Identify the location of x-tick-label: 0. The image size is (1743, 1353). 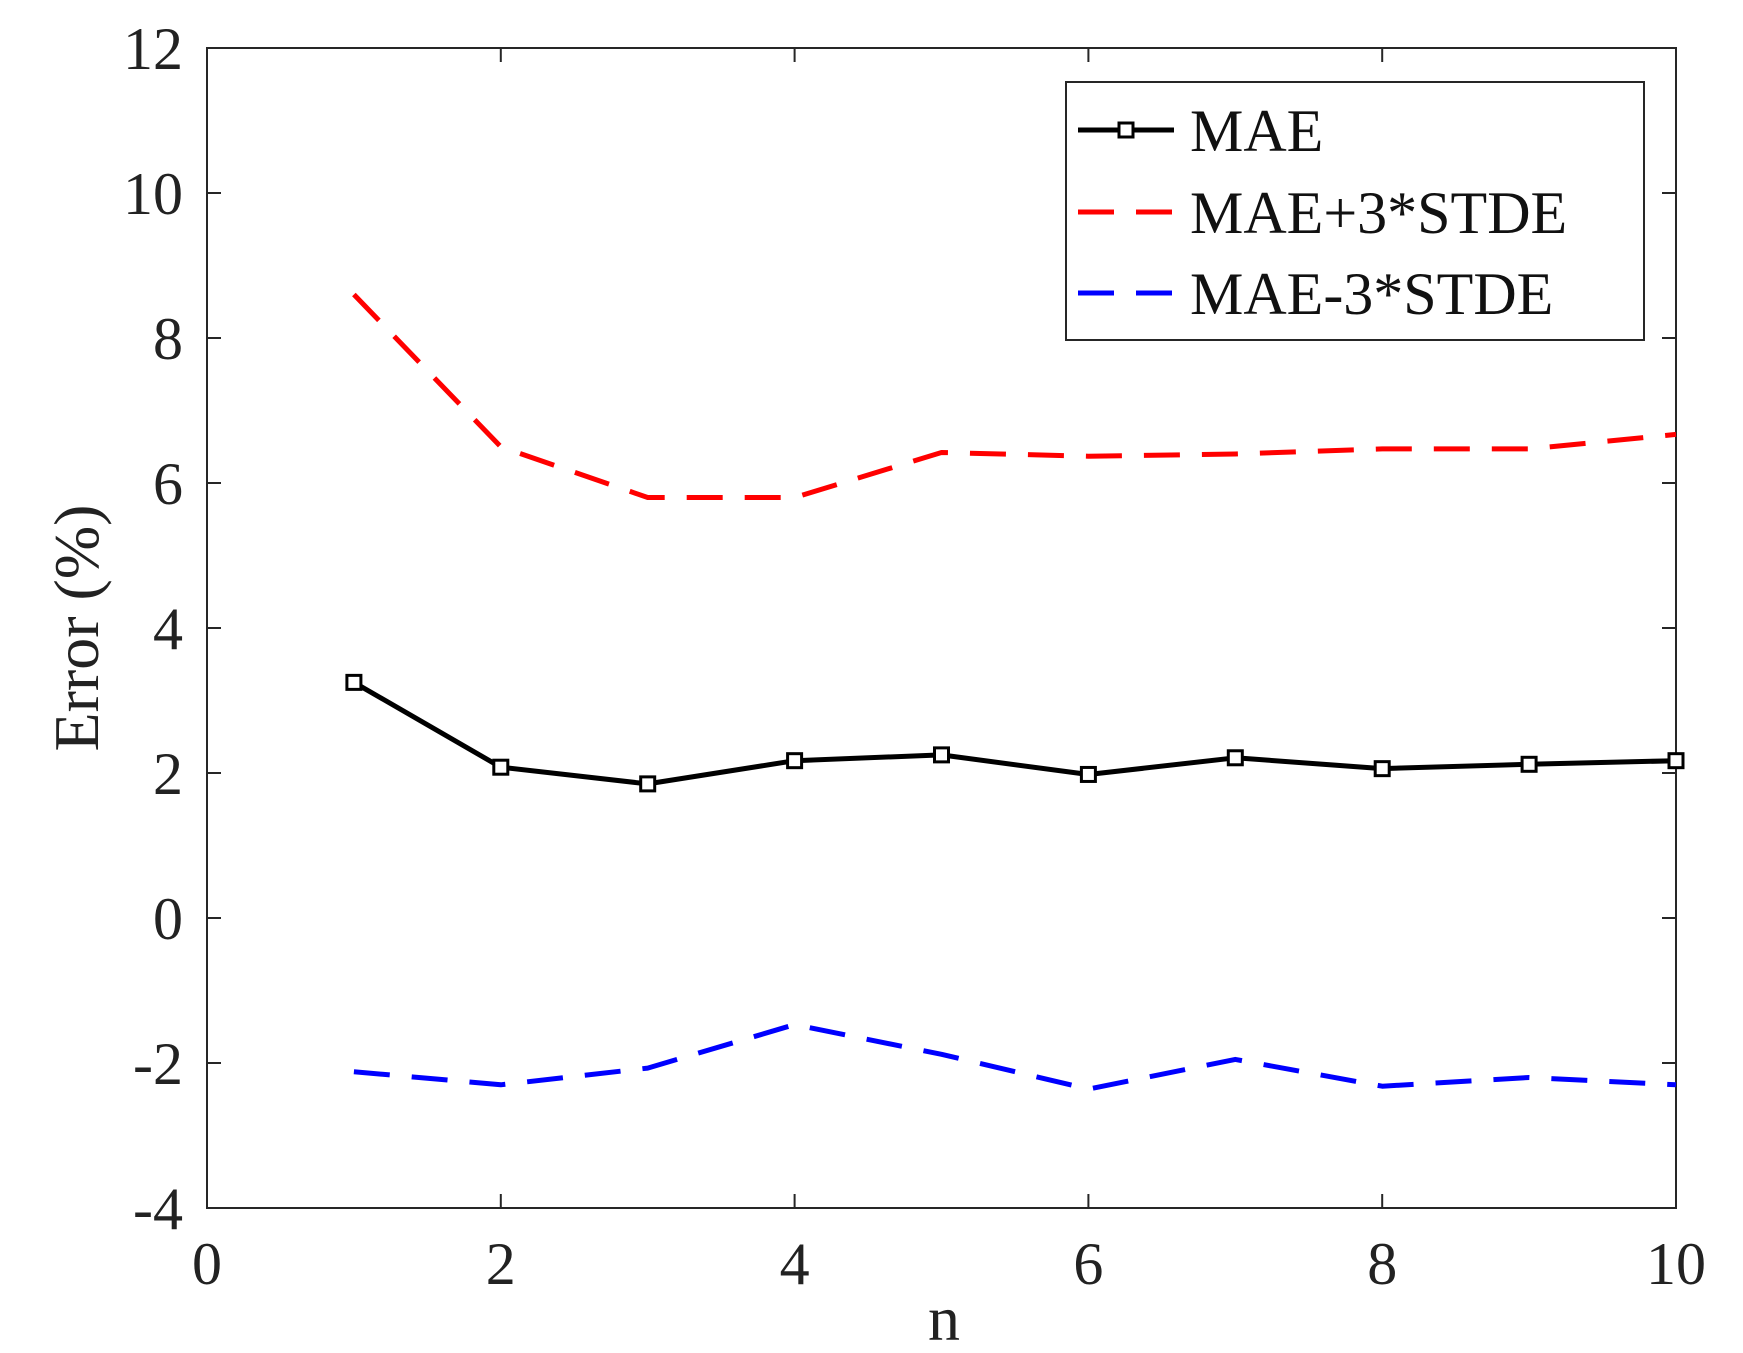
(207, 1264).